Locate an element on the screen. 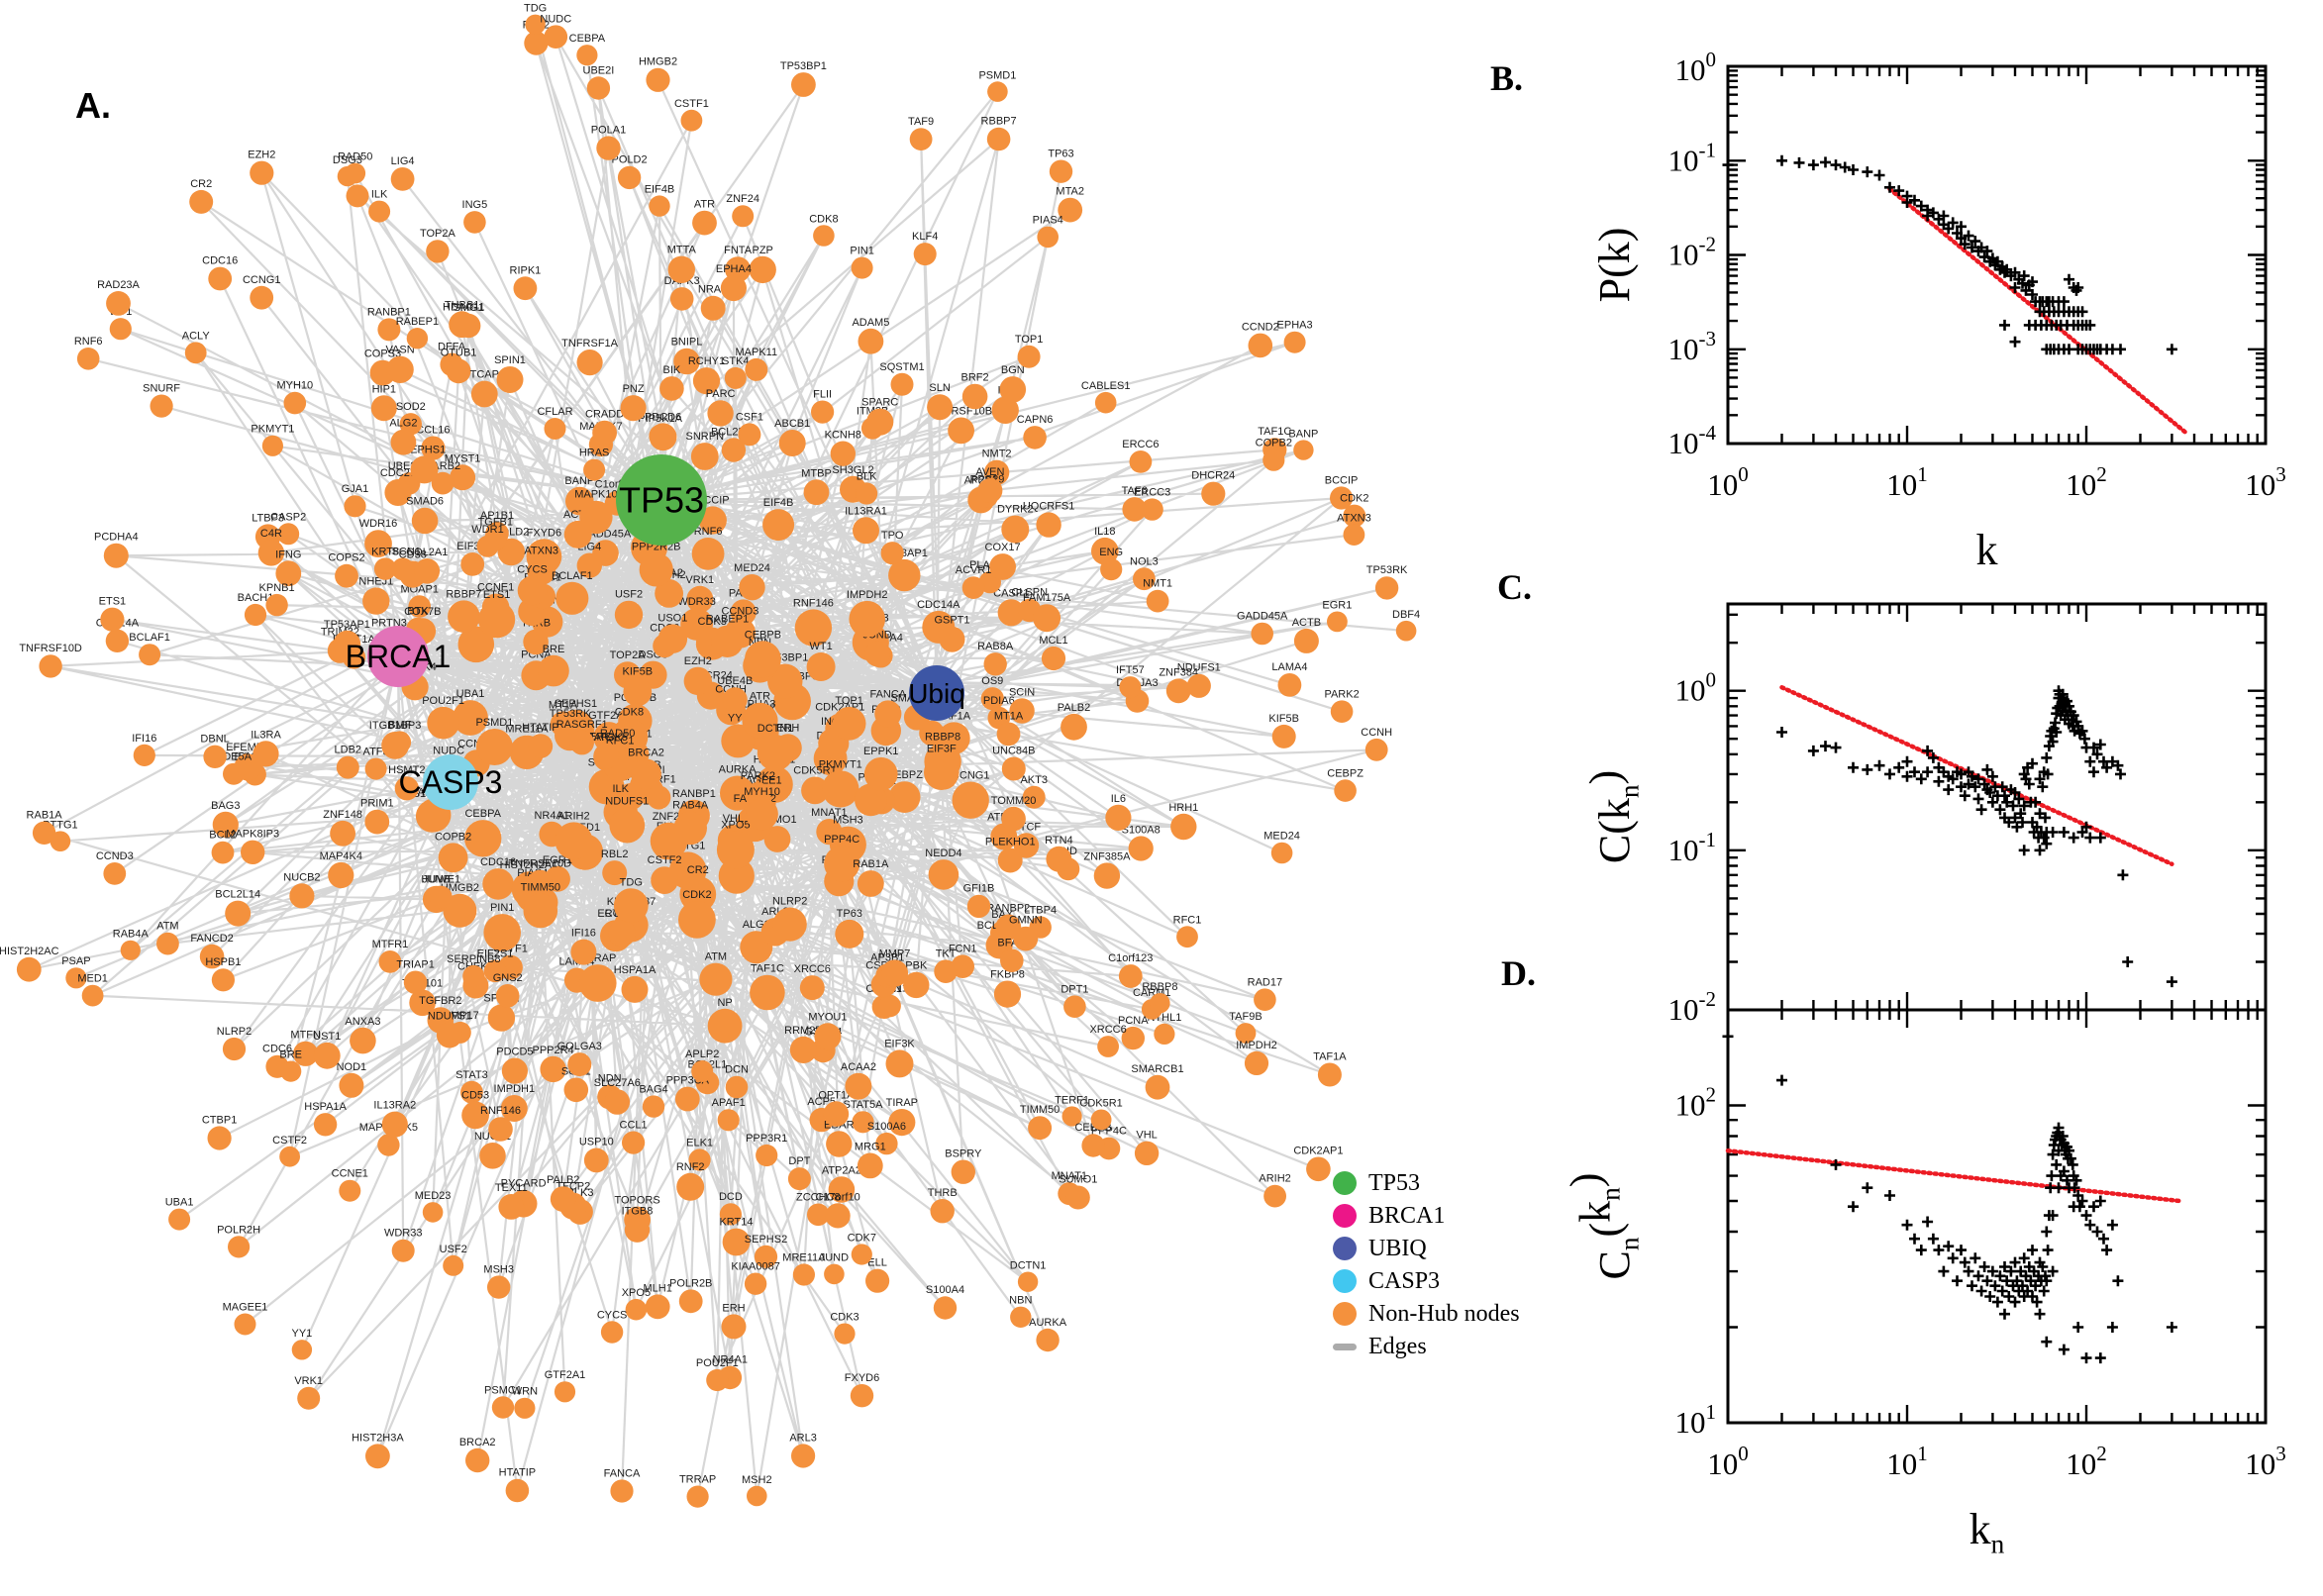  network-node-label: MYH10 is located at coordinates (762, 792).